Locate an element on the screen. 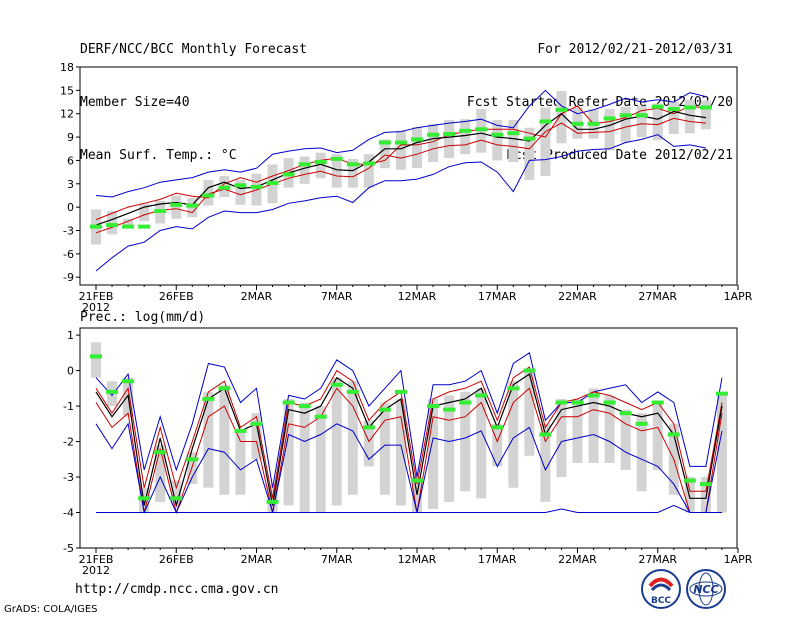  precip-x-tick-label: 26FEB is located at coordinates (176, 559).